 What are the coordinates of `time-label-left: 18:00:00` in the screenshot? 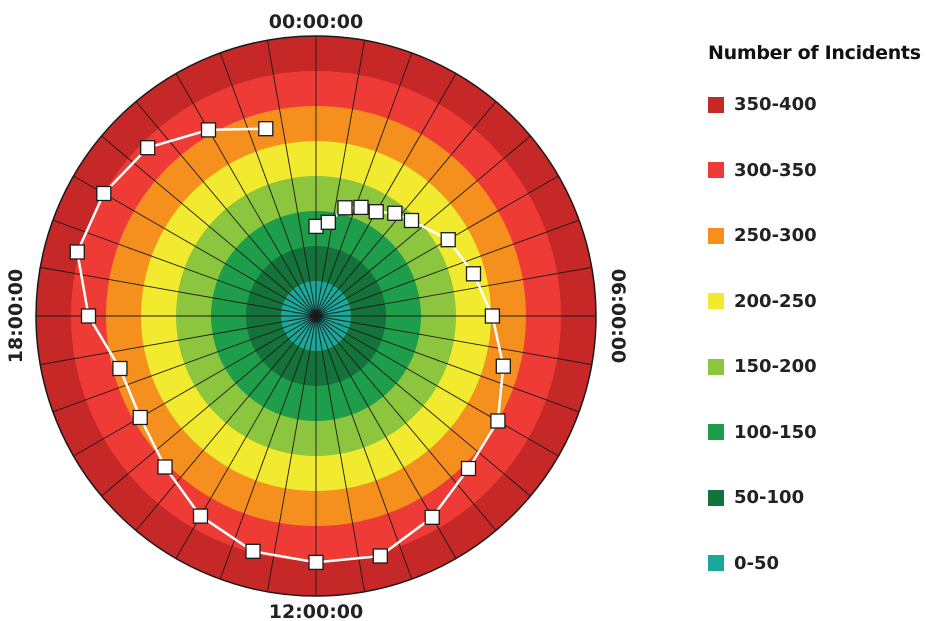 It's located at (16, 316).